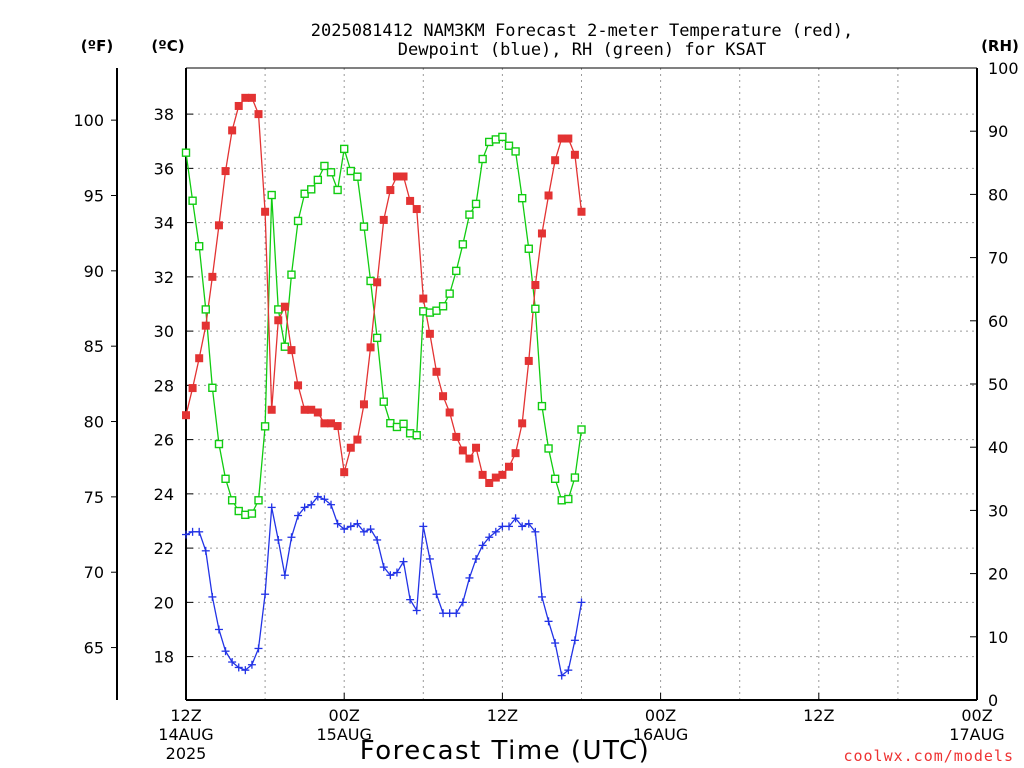 The image size is (1024, 768). Describe the element at coordinates (94, 497) in the screenshot. I see `fahrenheit-tick-label: 75` at that location.